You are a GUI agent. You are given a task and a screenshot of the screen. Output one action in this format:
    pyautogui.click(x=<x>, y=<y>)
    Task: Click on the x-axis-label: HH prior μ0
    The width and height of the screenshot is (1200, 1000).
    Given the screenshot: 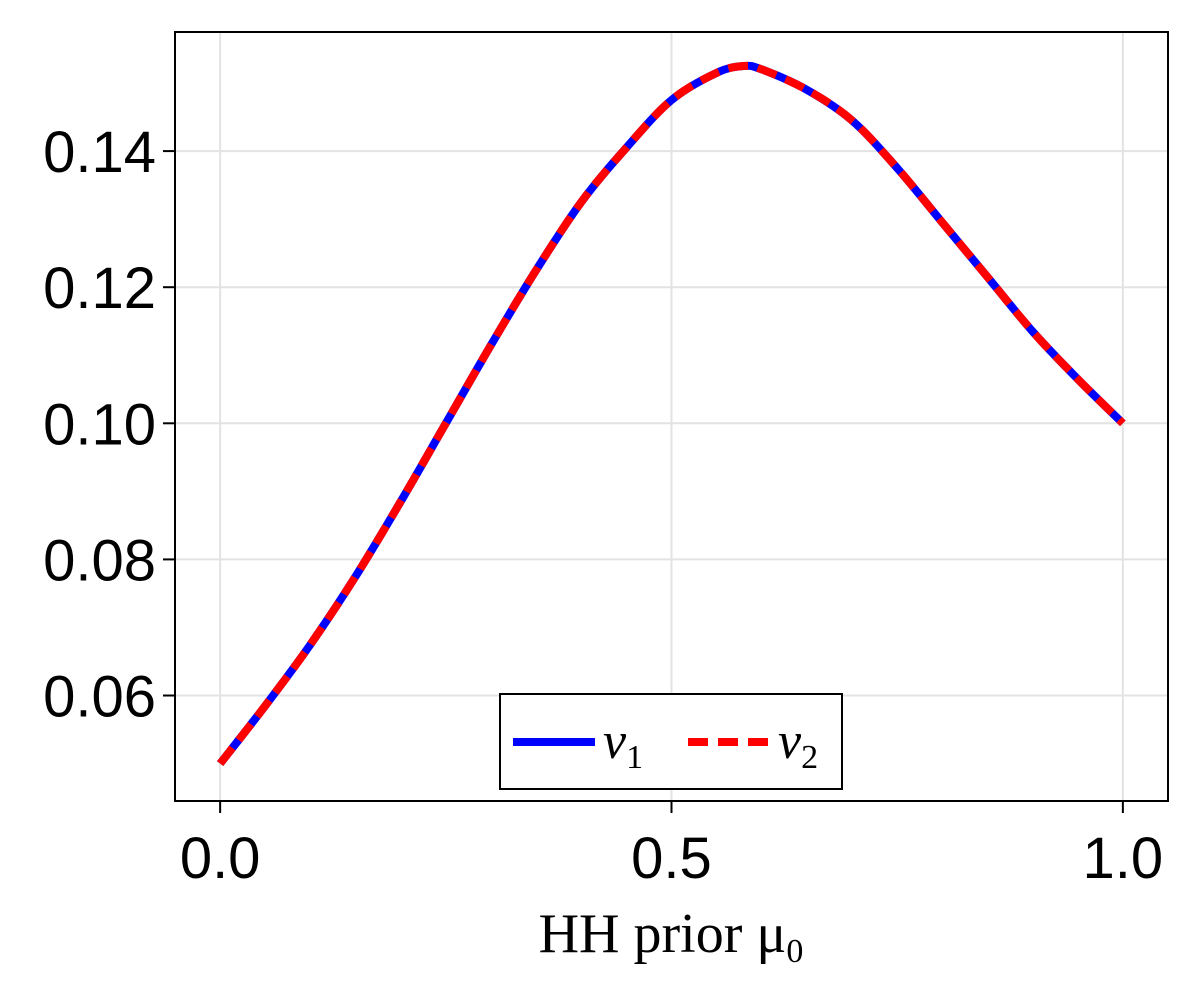 What is the action you would take?
    pyautogui.click(x=671, y=936)
    